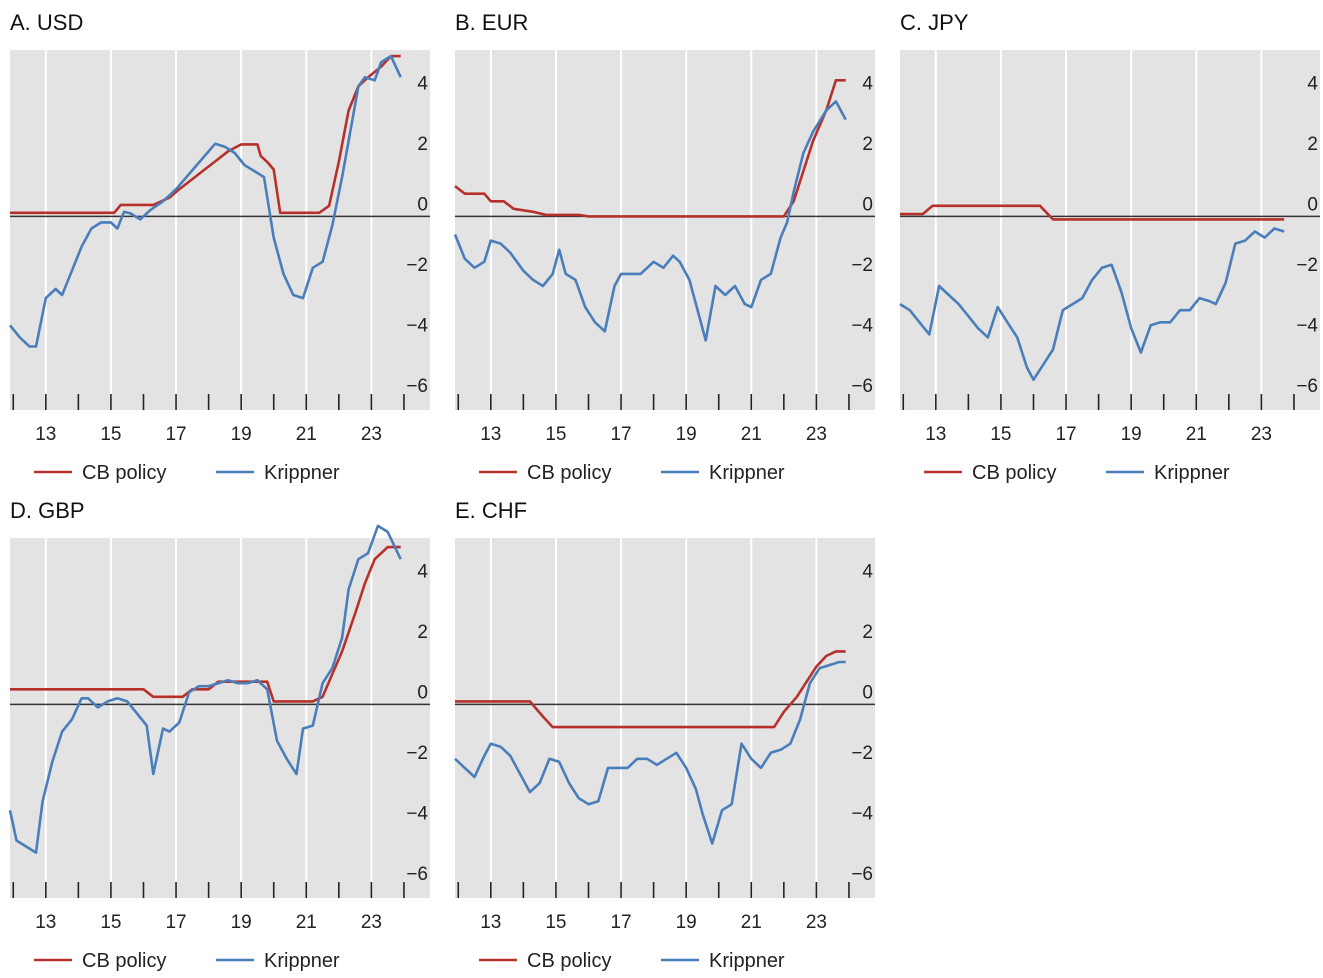 This screenshot has height=978, width=1323. I want to click on panel-title: D. GBP, so click(47, 510).